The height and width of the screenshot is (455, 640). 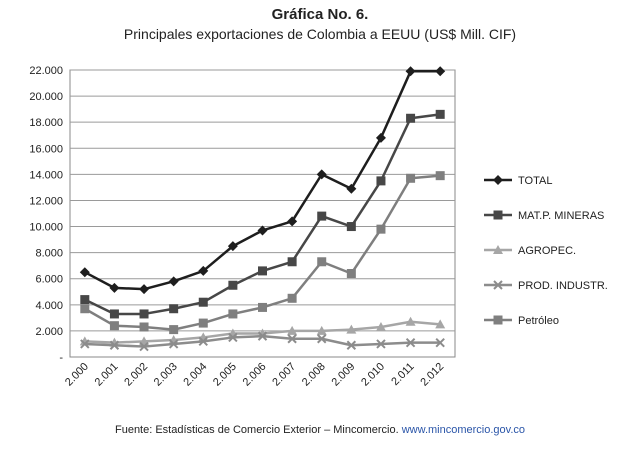 I want to click on legend-item: PROD. INDUSTR., so click(x=546, y=286).